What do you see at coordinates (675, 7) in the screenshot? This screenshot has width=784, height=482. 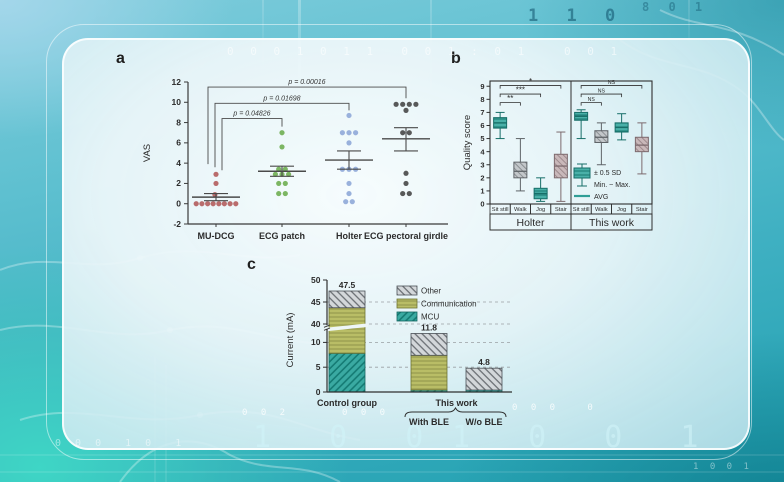 I see `binary-digits-decoration: 8 0 1` at bounding box center [675, 7].